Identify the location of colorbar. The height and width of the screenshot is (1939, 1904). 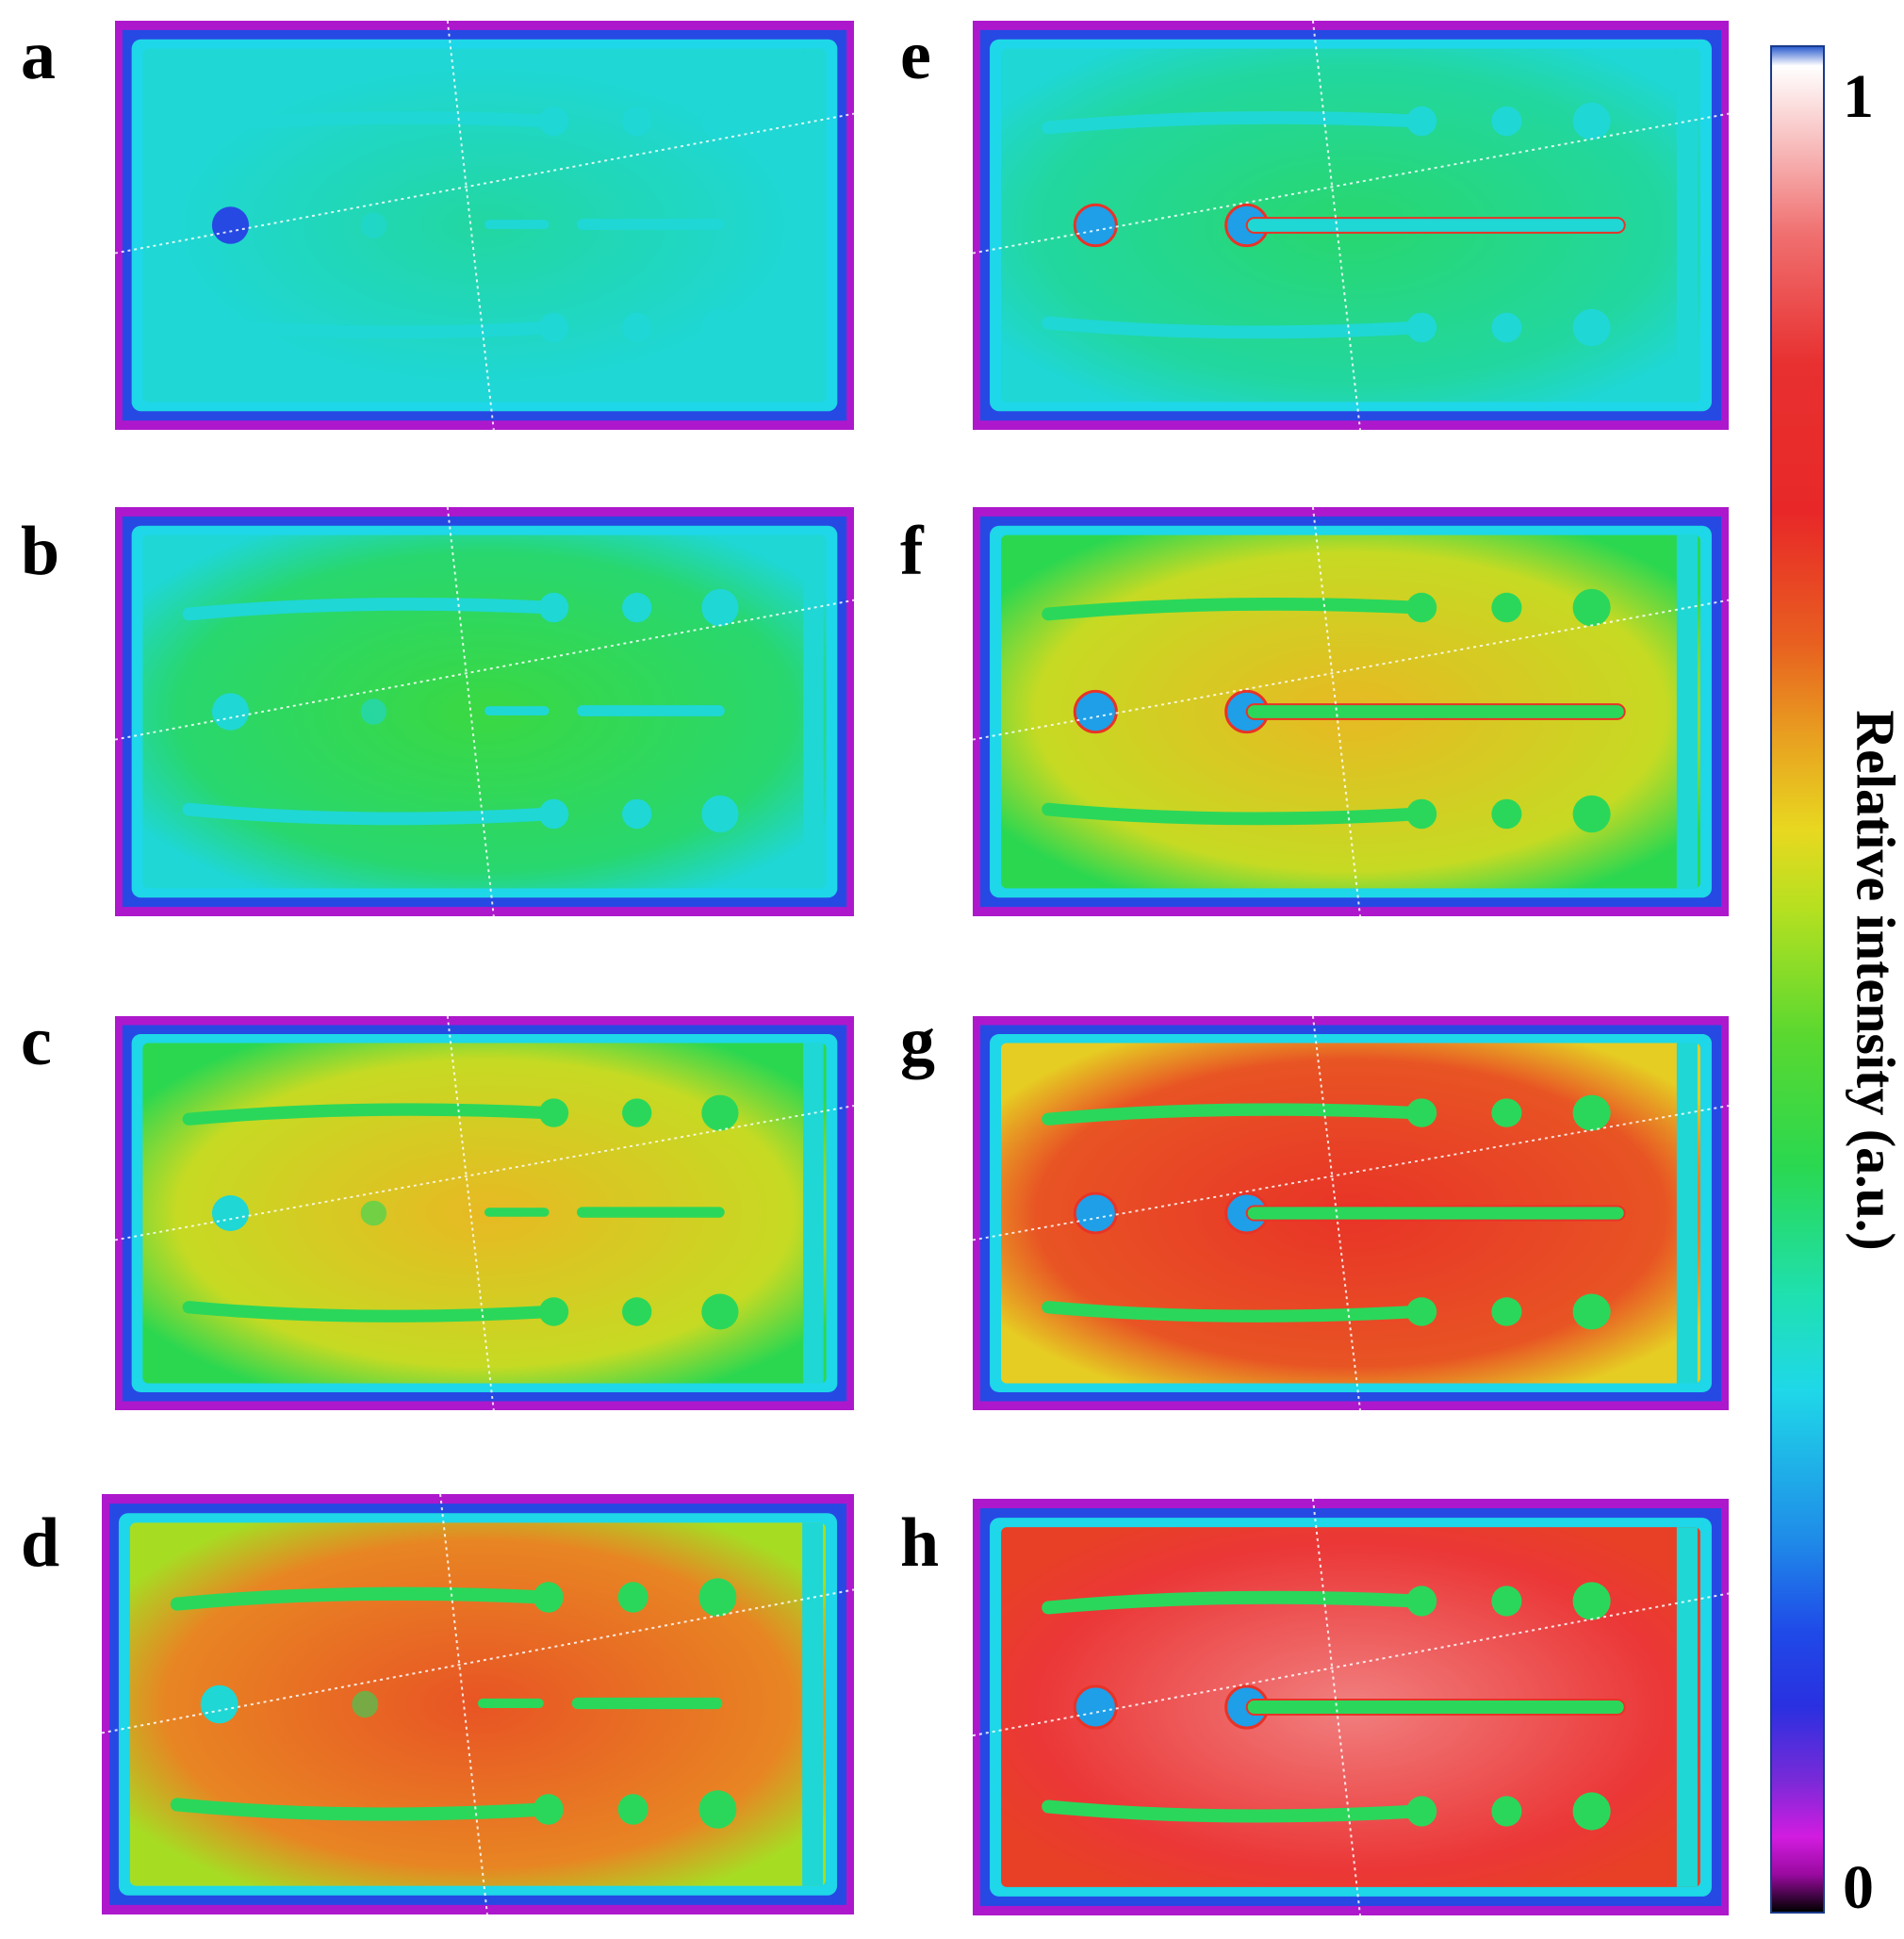
(1797, 979).